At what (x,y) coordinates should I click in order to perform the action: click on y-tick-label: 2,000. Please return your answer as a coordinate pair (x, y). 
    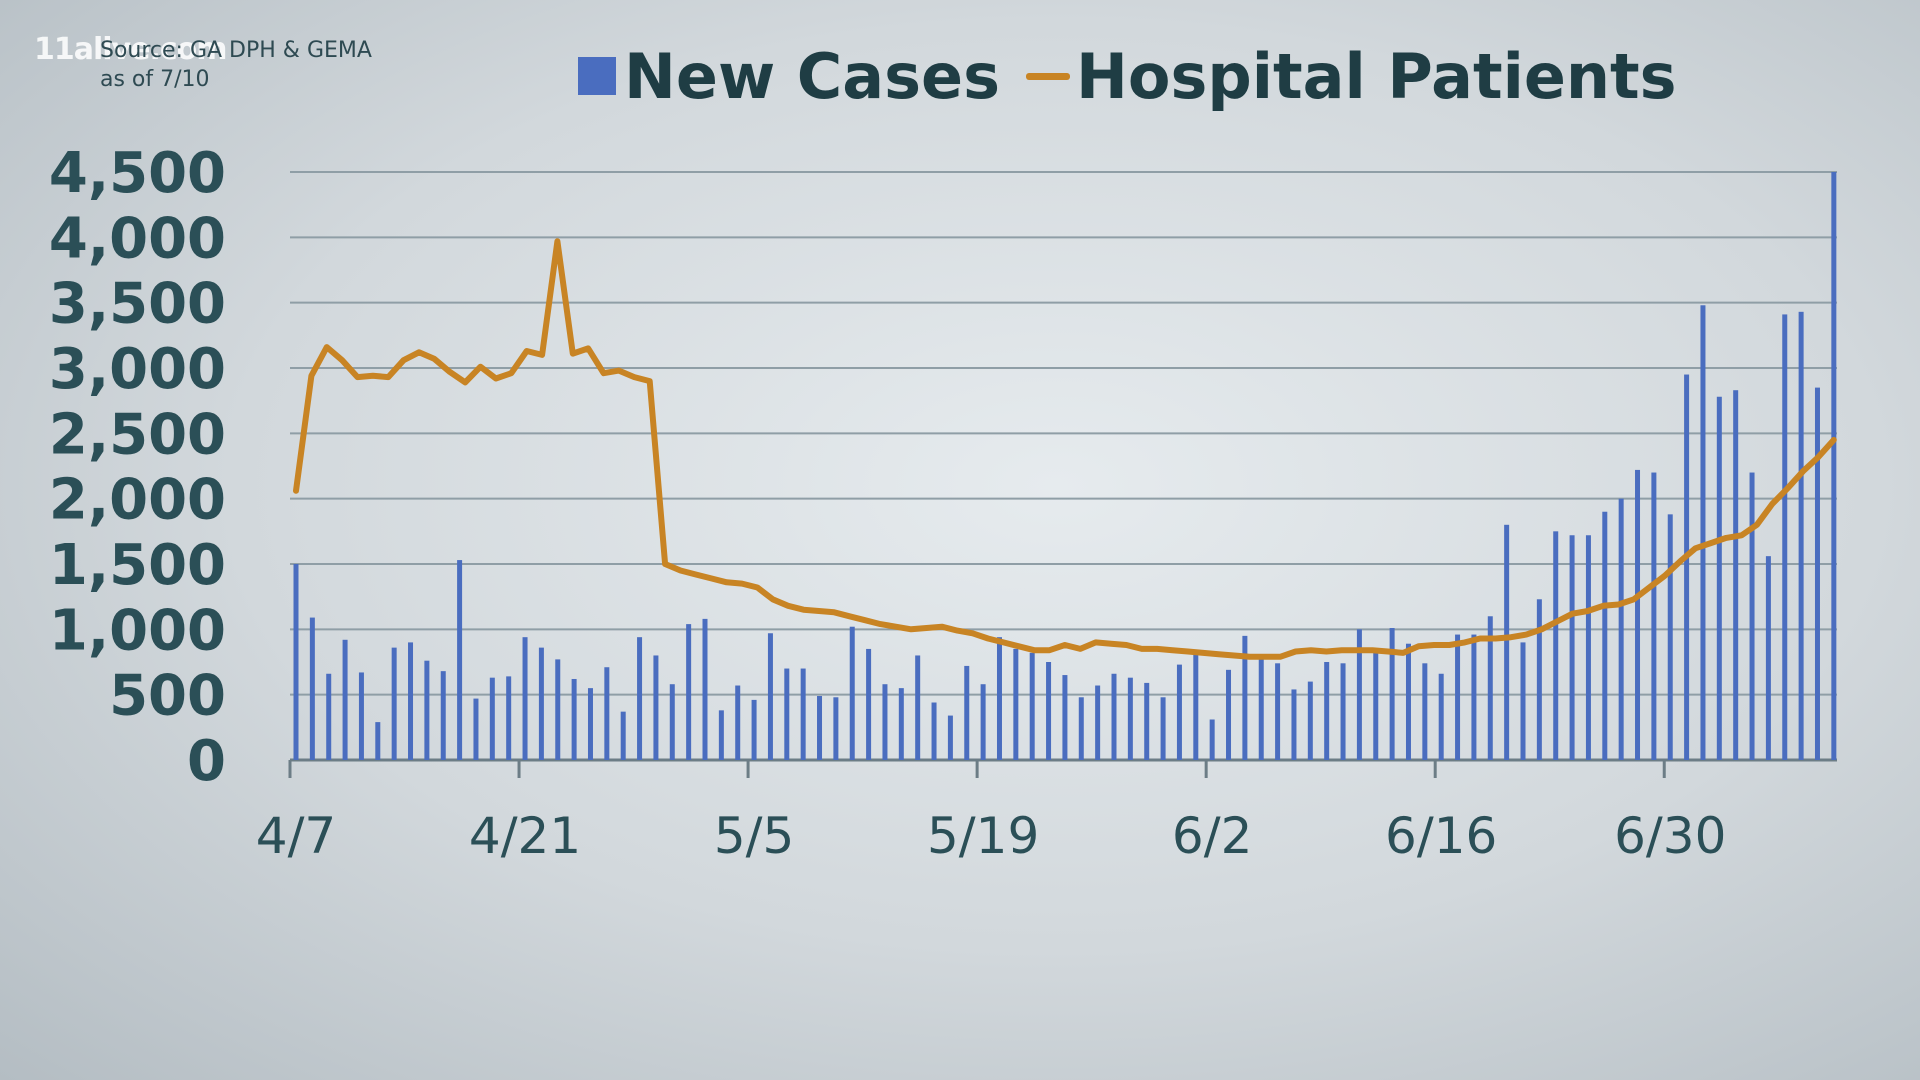
    Looking at the image, I should click on (137, 500).